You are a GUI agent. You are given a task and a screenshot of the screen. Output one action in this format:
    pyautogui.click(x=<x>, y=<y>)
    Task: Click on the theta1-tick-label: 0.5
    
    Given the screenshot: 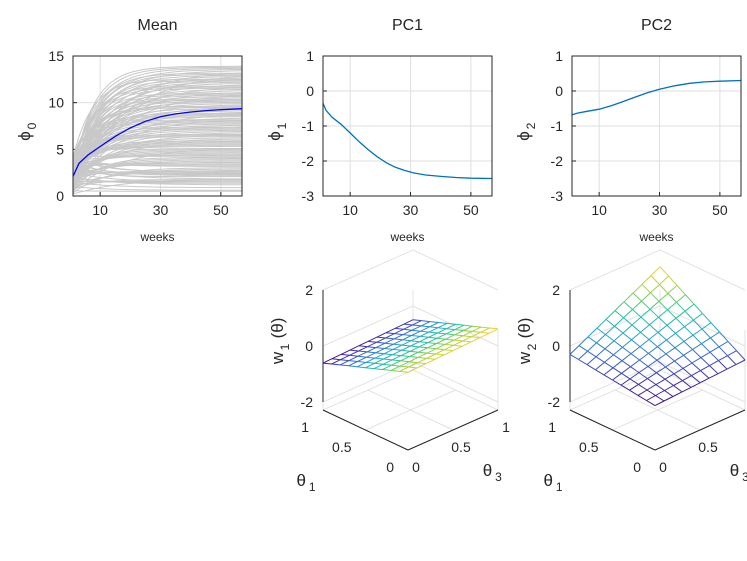 What is the action you would take?
    pyautogui.click(x=589, y=447)
    